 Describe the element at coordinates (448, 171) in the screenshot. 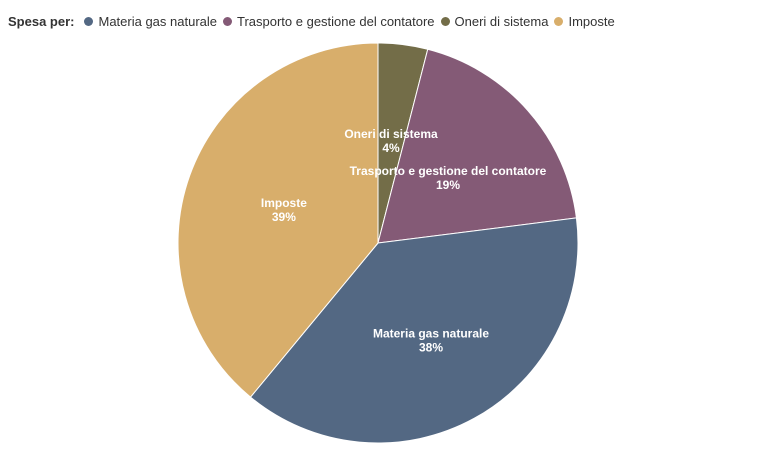

I see `slice-label-1: Trasporto e gestione del contatore` at that location.